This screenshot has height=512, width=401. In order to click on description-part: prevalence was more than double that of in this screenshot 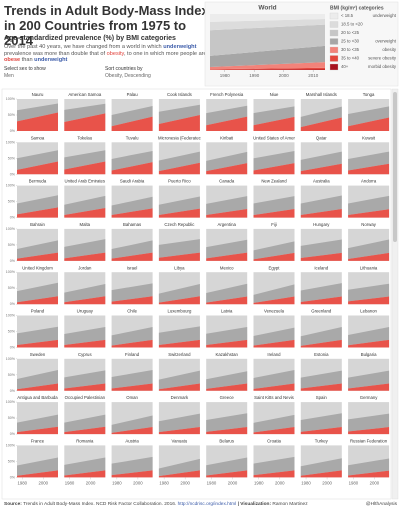, I will do `click(55, 53)`.